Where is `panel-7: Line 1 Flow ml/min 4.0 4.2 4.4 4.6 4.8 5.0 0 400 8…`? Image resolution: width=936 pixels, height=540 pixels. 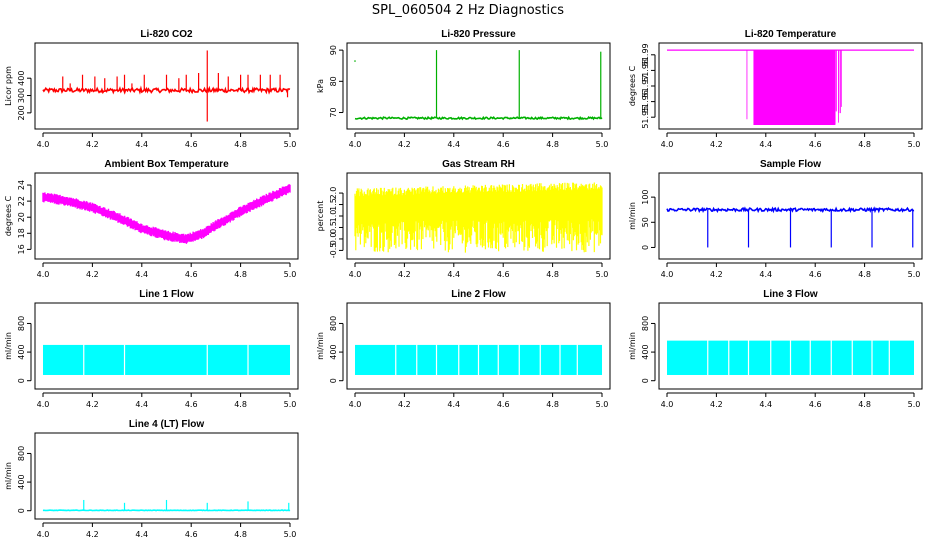 panel-7: Line 1 Flow ml/min 4.0 4.2 4.4 4.6 4.8 5.0 0 400 8… is located at coordinates (151, 349).